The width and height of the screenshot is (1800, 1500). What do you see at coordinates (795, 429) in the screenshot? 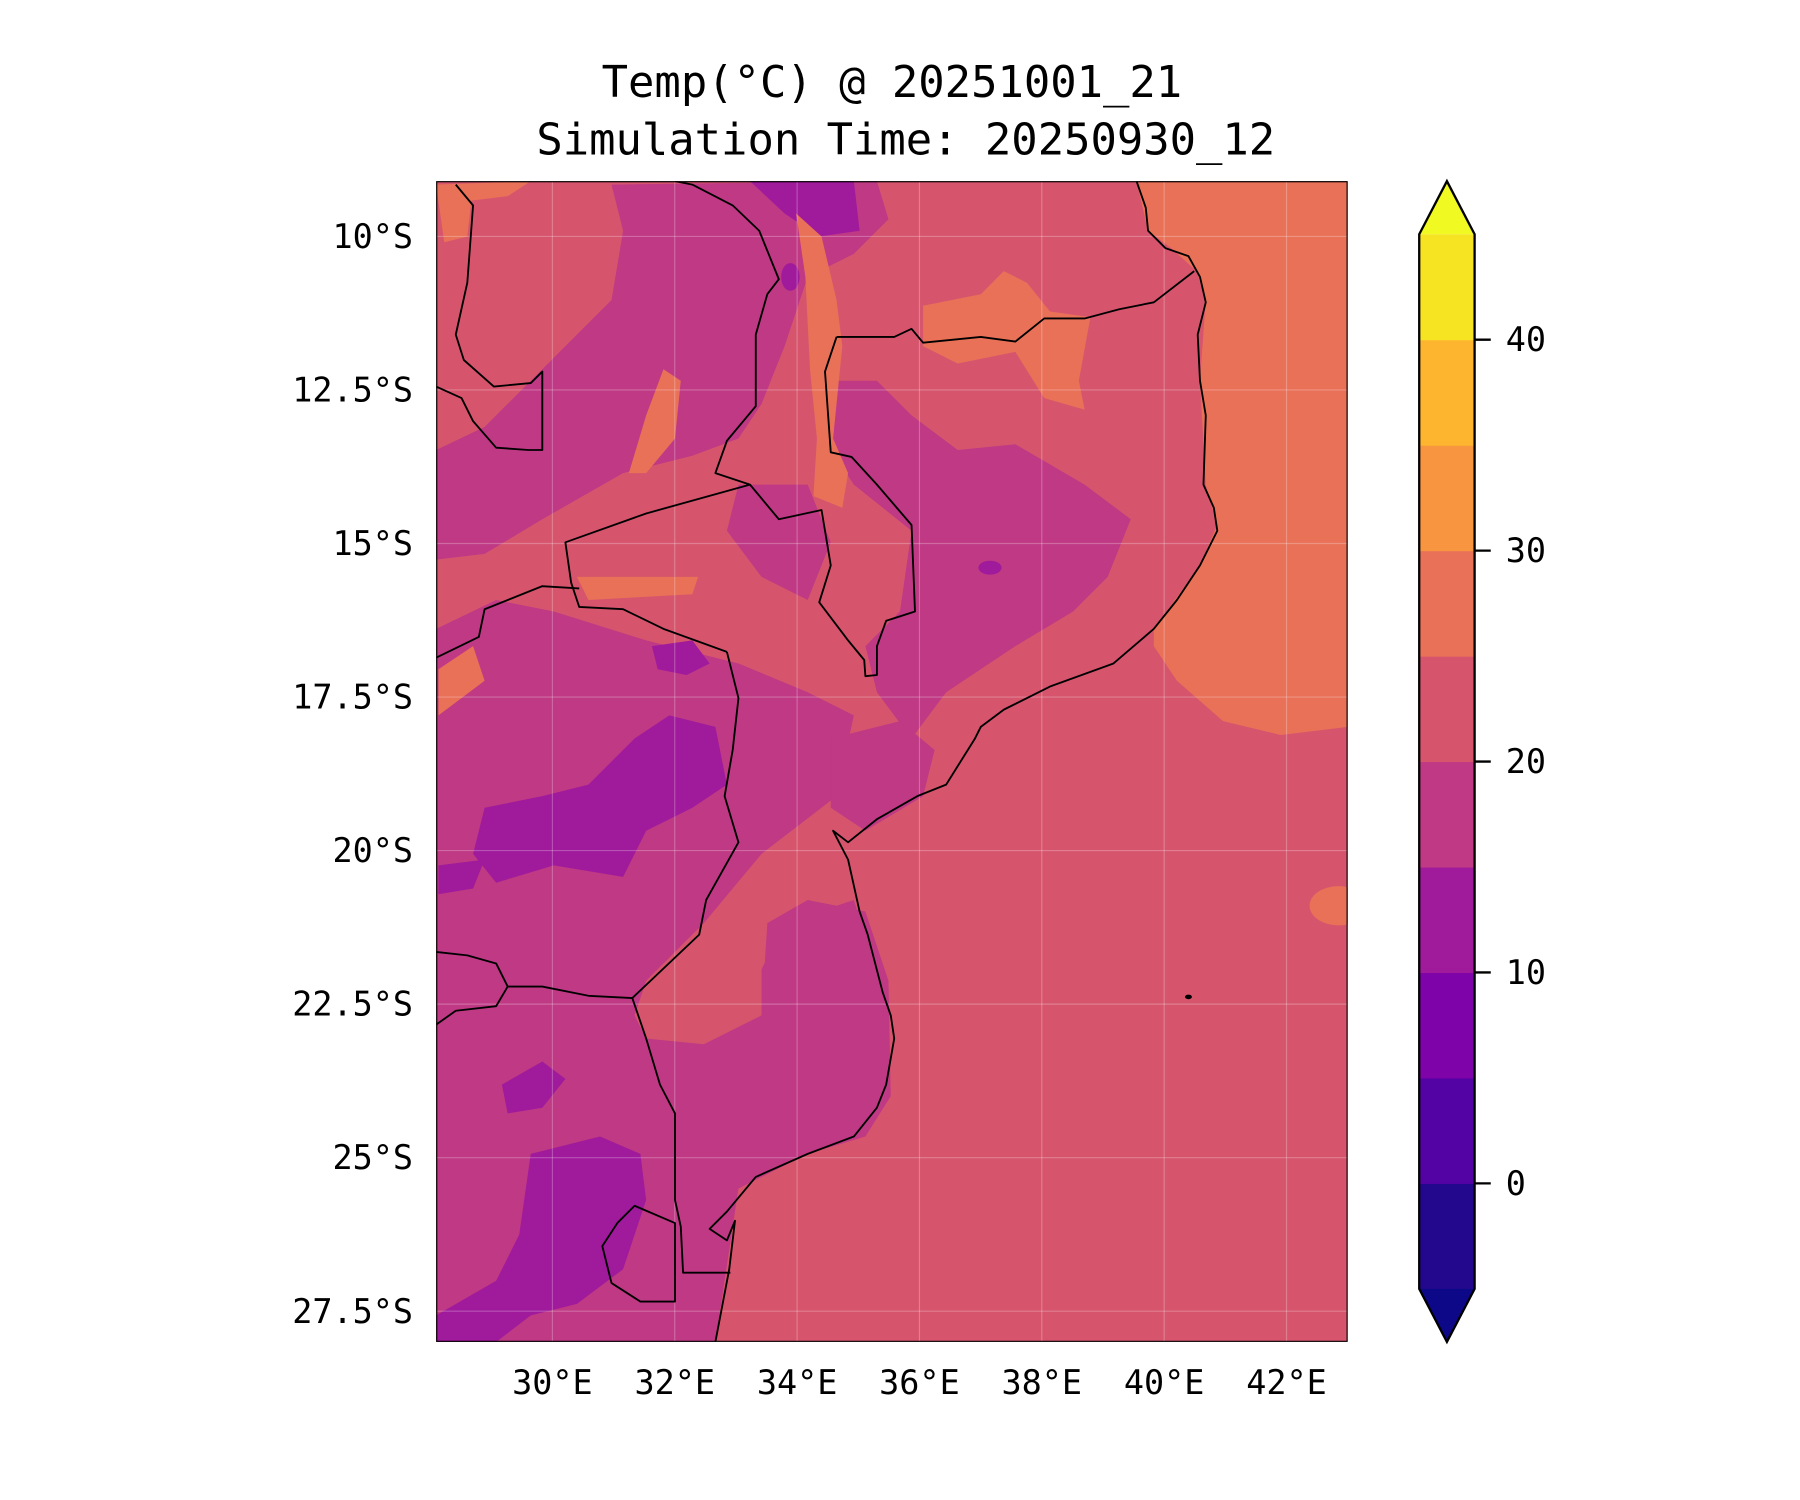
I see `border-malawi` at bounding box center [795, 429].